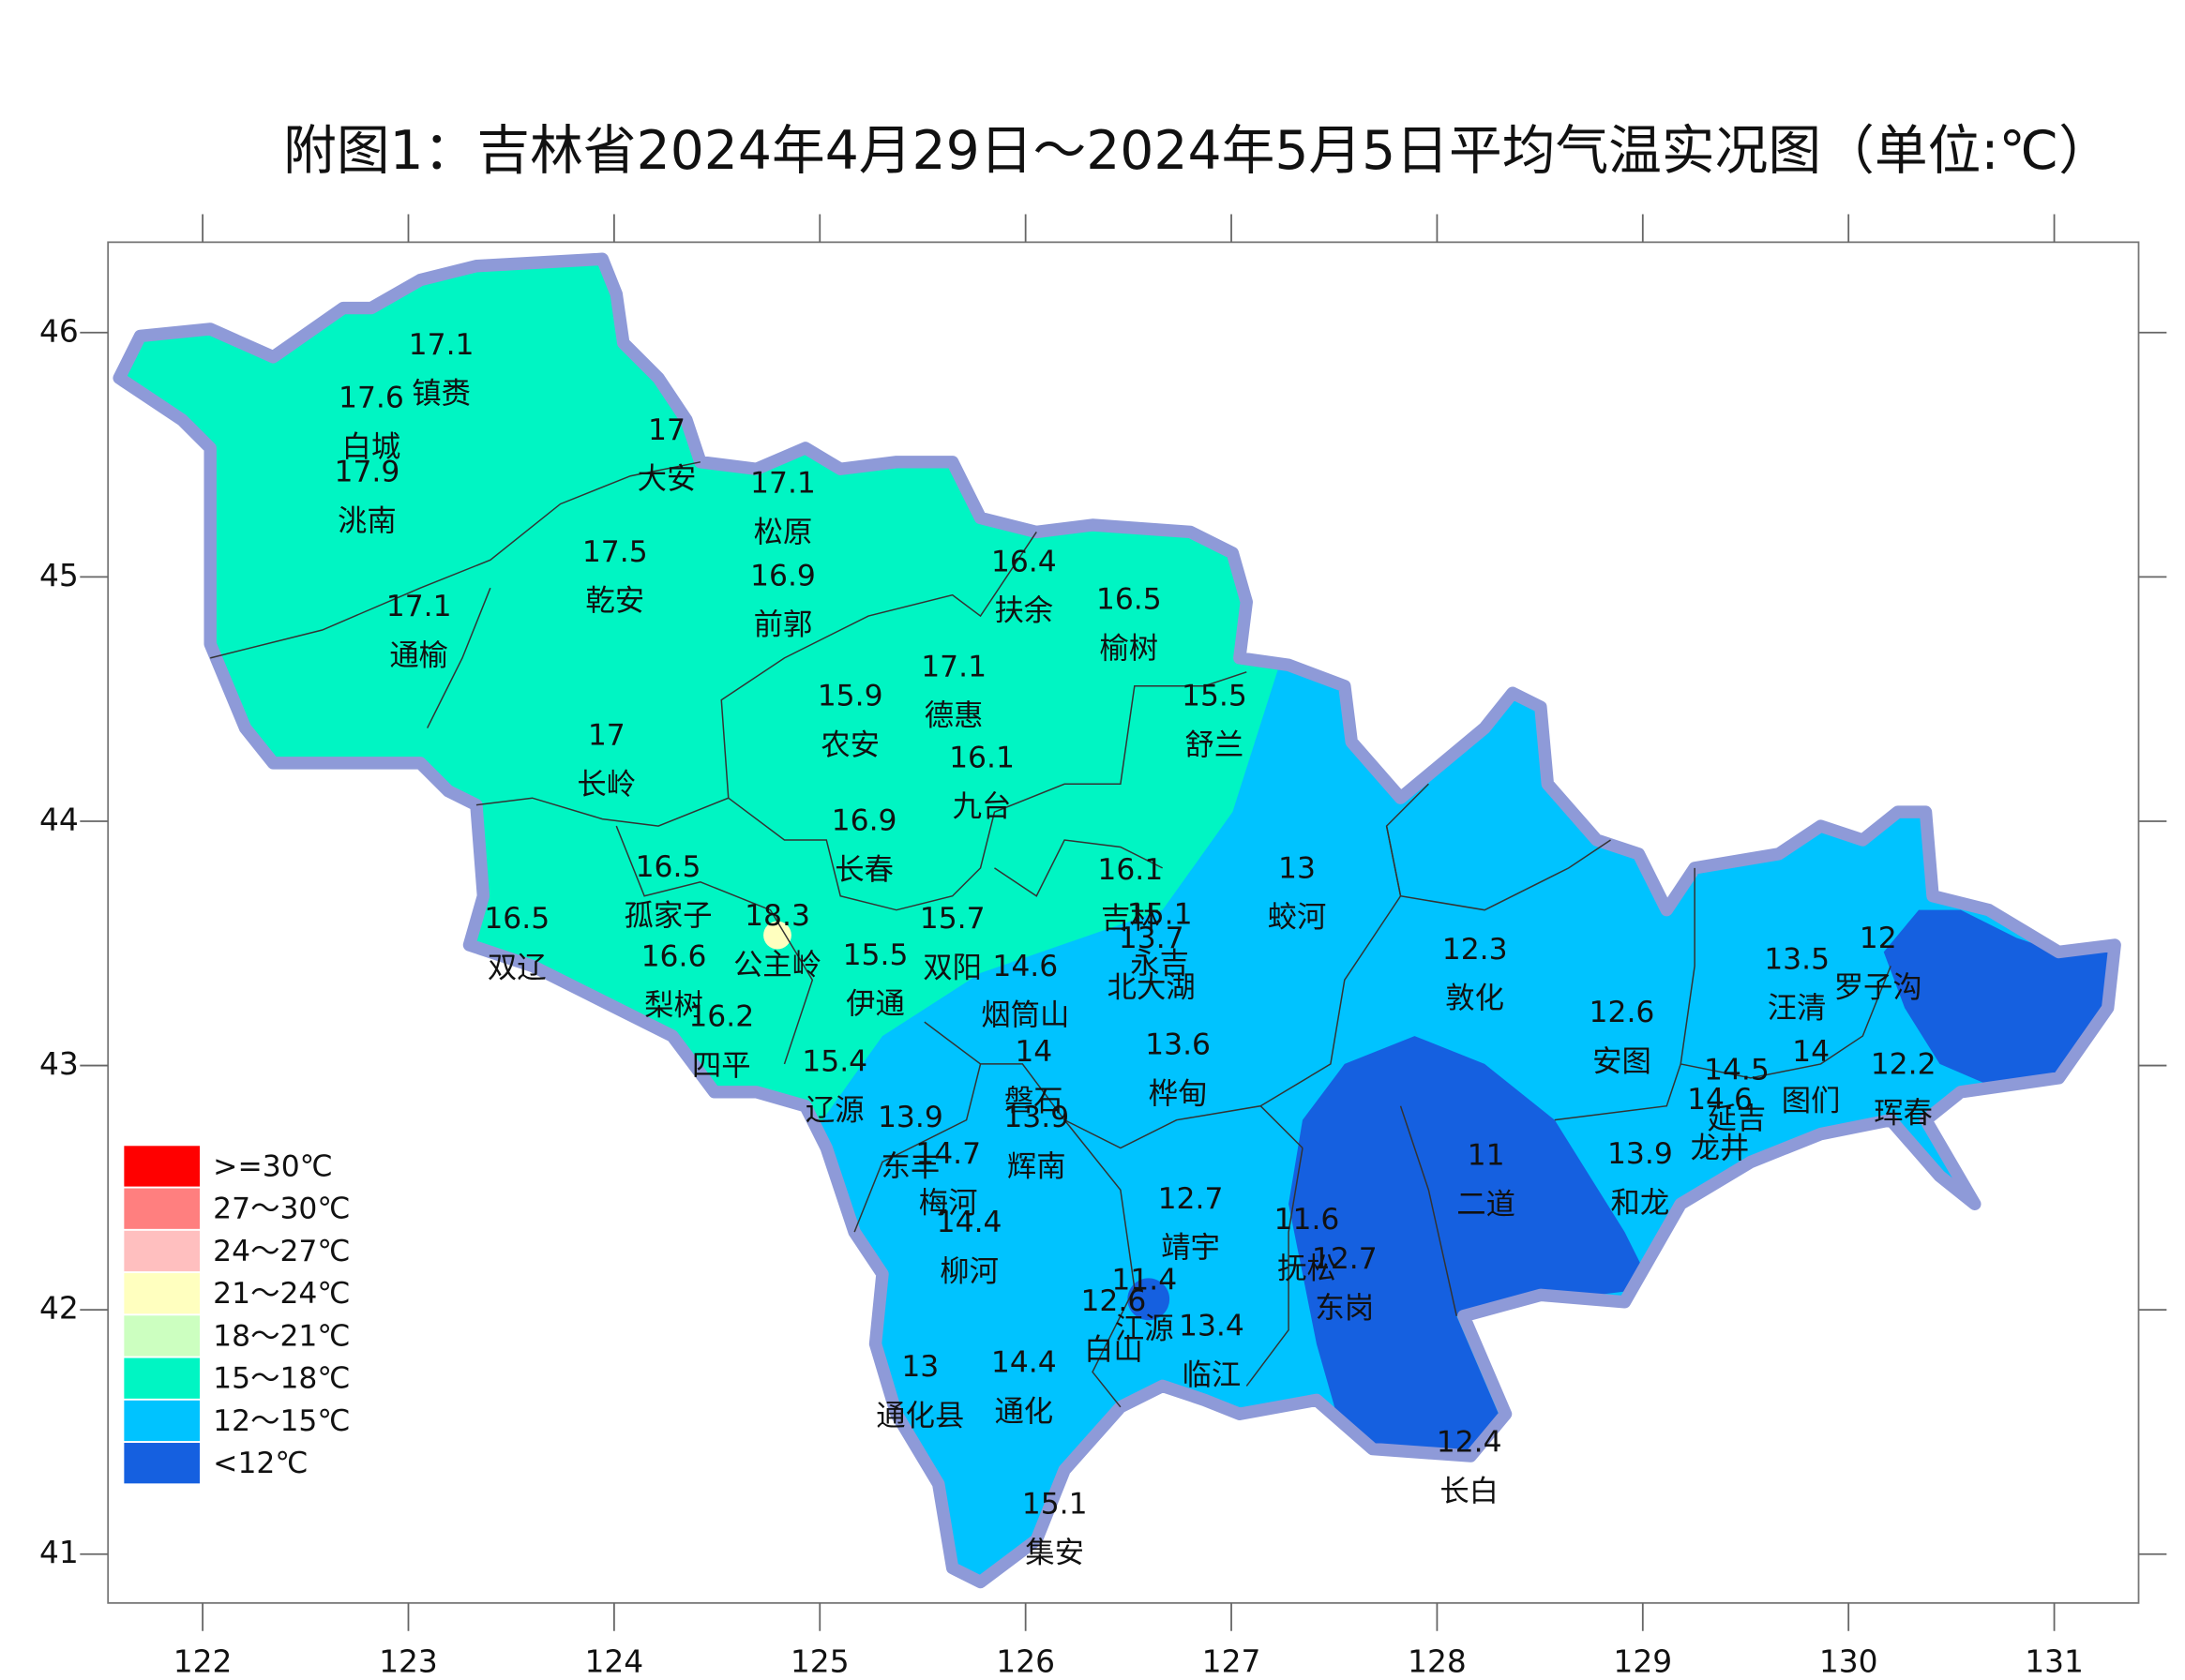  I want to click on station-value: 18.3, so click(777, 916).